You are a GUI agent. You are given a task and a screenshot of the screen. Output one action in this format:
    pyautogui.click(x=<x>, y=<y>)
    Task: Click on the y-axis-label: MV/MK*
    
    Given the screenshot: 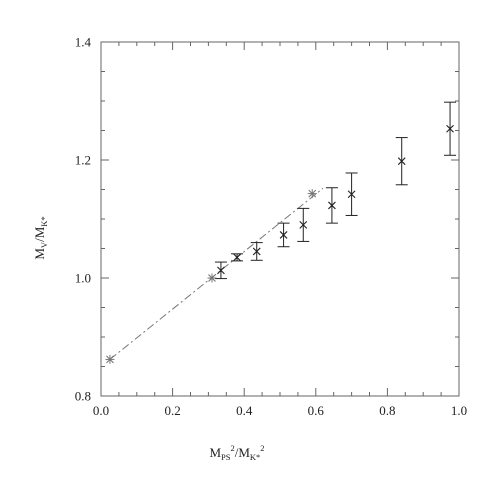 What is the action you would take?
    pyautogui.click(x=40, y=237)
    